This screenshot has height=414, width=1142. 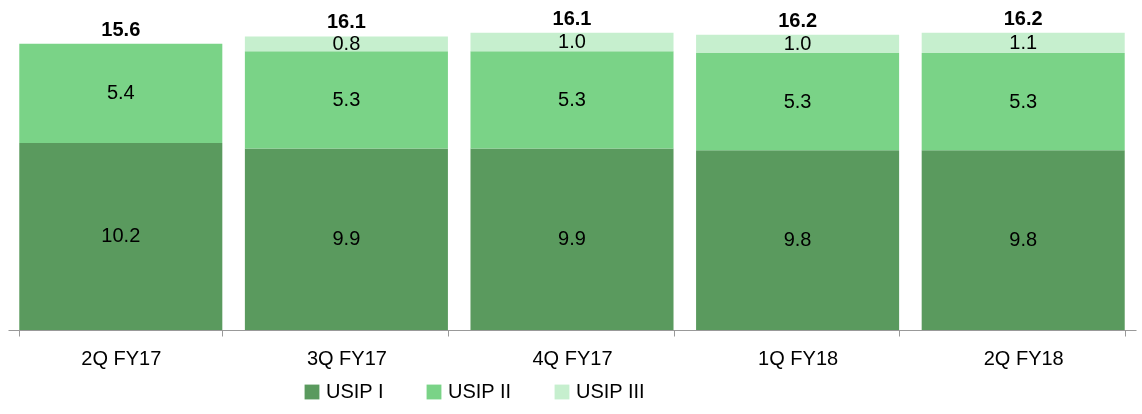 I want to click on x-tick-label: 3Q FY17, so click(x=346, y=357).